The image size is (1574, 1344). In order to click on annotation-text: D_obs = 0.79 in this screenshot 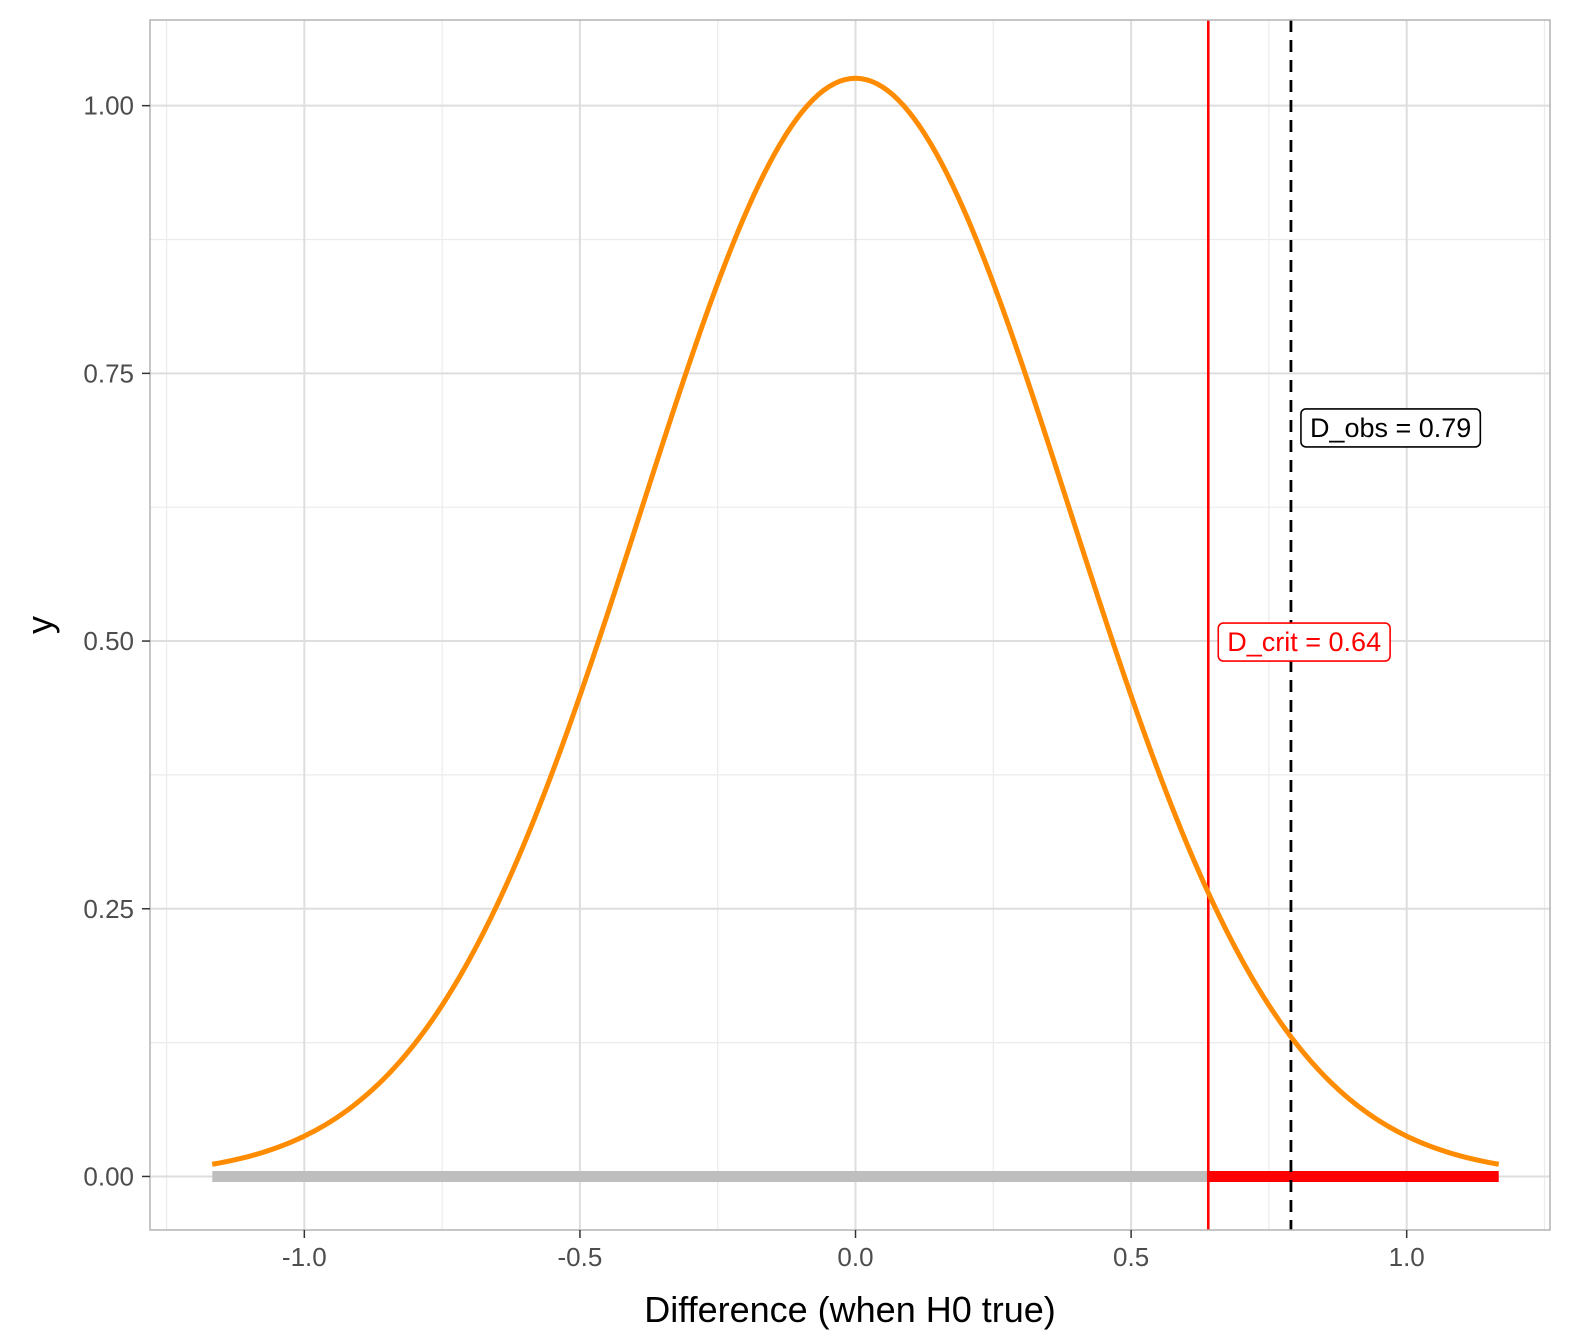, I will do `click(1390, 428)`.